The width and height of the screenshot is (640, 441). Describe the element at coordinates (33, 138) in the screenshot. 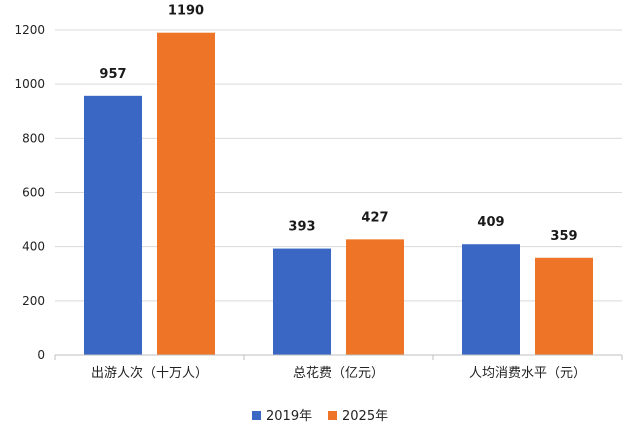

I see `y-tick-label-4: 800` at that location.